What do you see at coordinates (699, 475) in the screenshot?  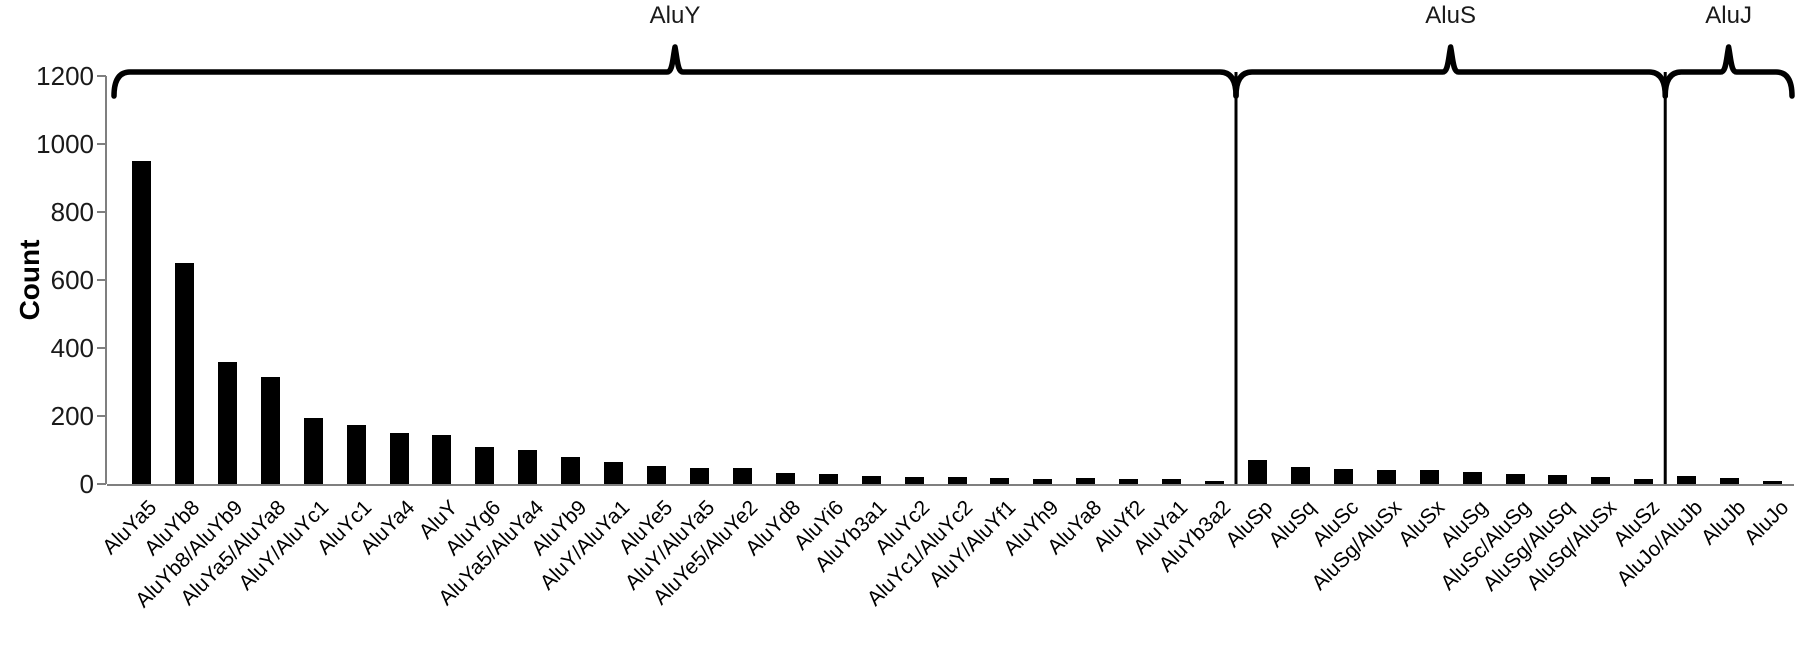 I see `bar-AluY/AluYa5` at bounding box center [699, 475].